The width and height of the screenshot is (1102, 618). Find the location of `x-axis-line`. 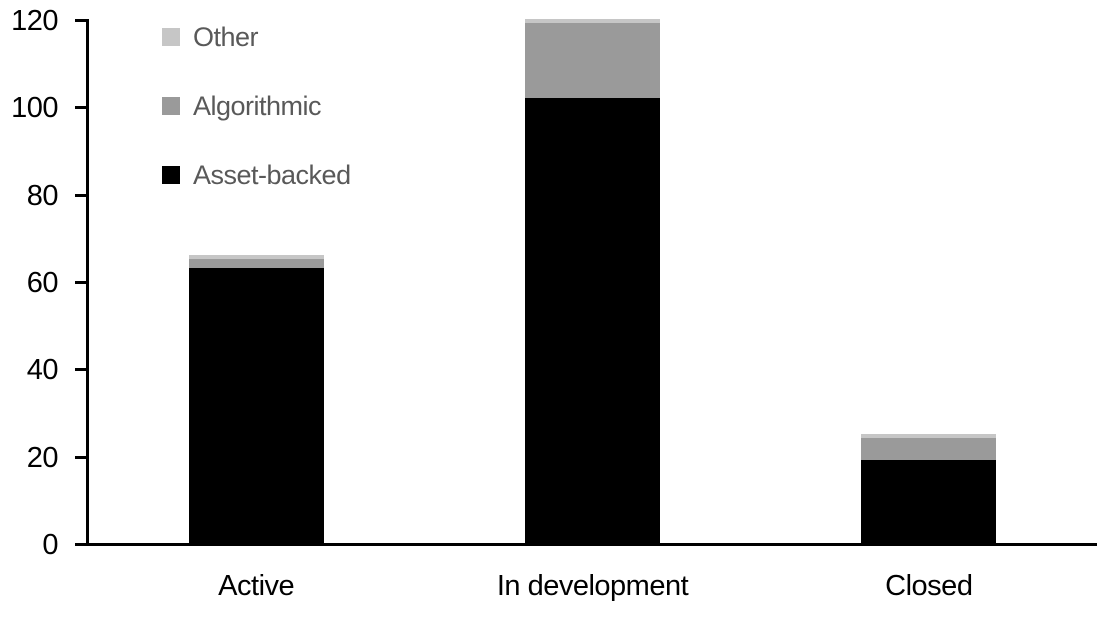

x-axis-line is located at coordinates (591, 544).